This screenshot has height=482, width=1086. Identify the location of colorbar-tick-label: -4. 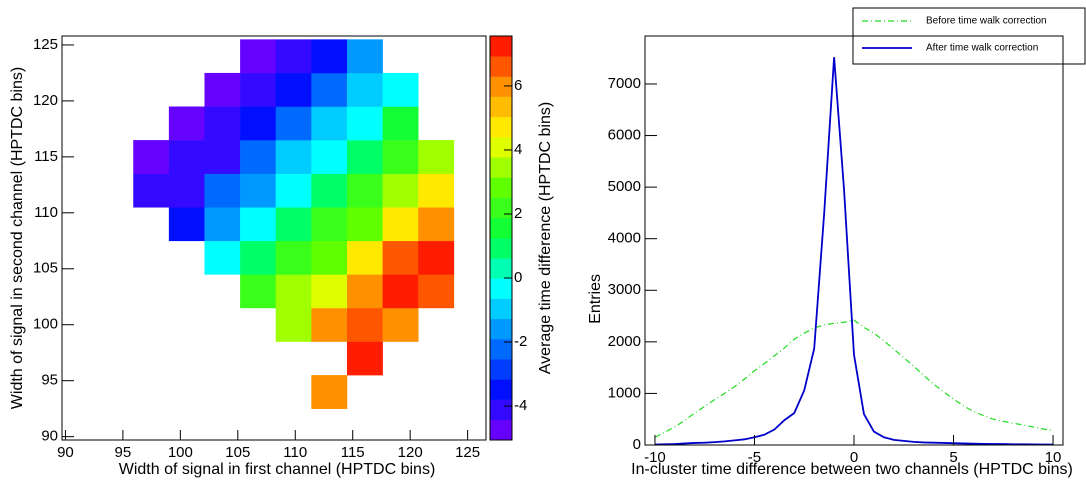
(520, 405).